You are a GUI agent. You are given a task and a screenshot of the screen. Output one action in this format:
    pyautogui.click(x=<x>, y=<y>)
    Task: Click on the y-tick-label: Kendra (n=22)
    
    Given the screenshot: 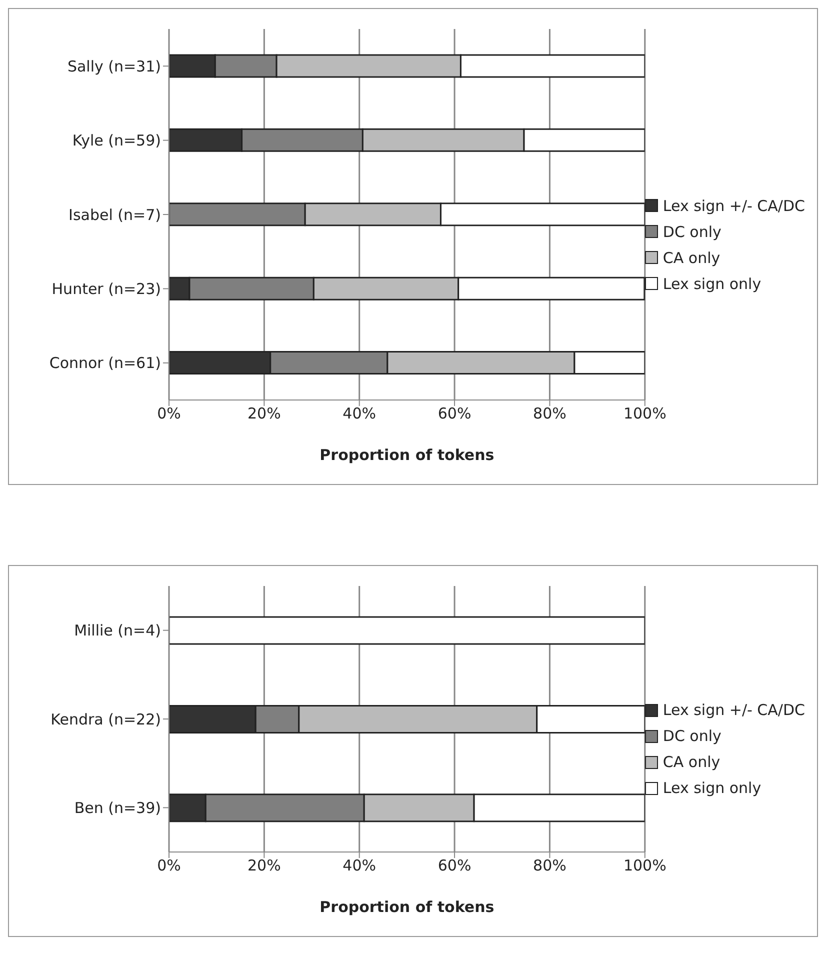 What is the action you would take?
    pyautogui.click(x=105, y=719)
    